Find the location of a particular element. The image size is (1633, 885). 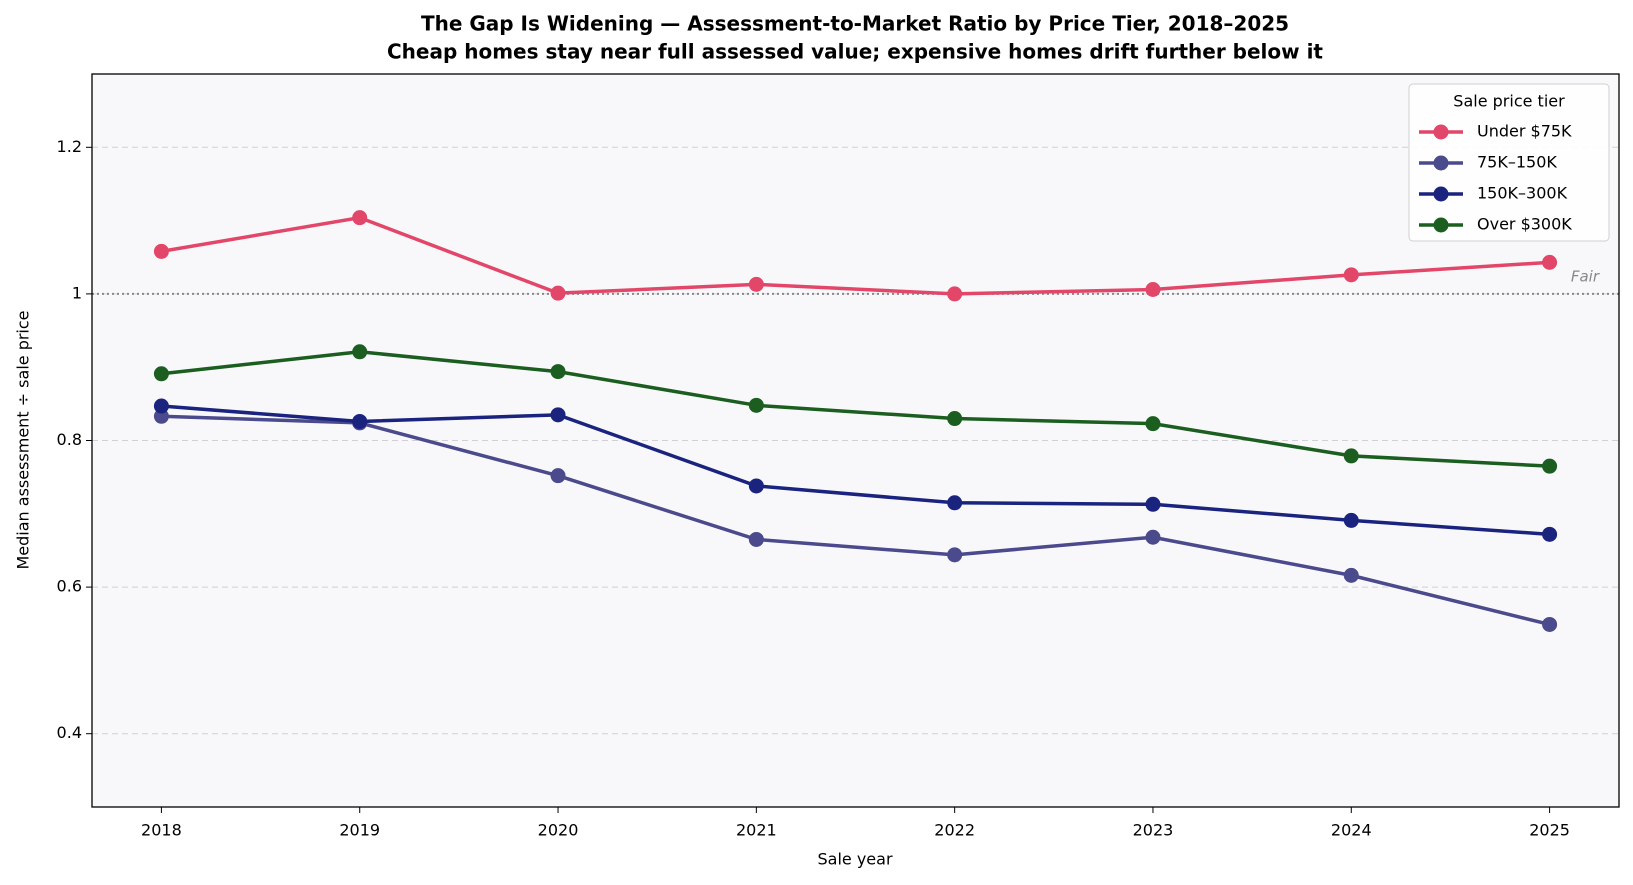

x-tick-label: 2024 is located at coordinates (1351, 830).